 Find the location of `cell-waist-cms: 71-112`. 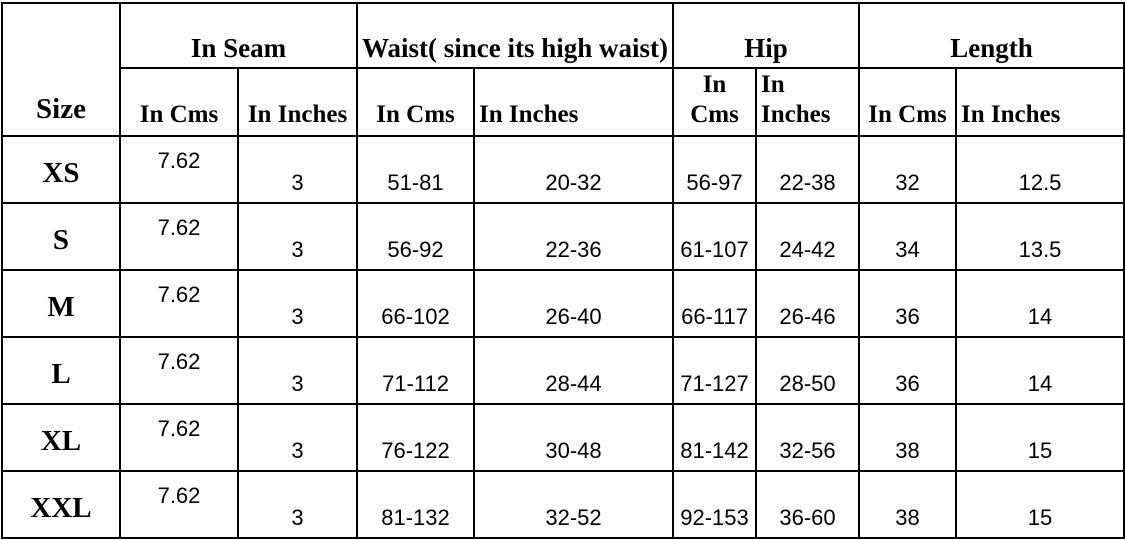

cell-waist-cms: 71-112 is located at coordinates (416, 370).